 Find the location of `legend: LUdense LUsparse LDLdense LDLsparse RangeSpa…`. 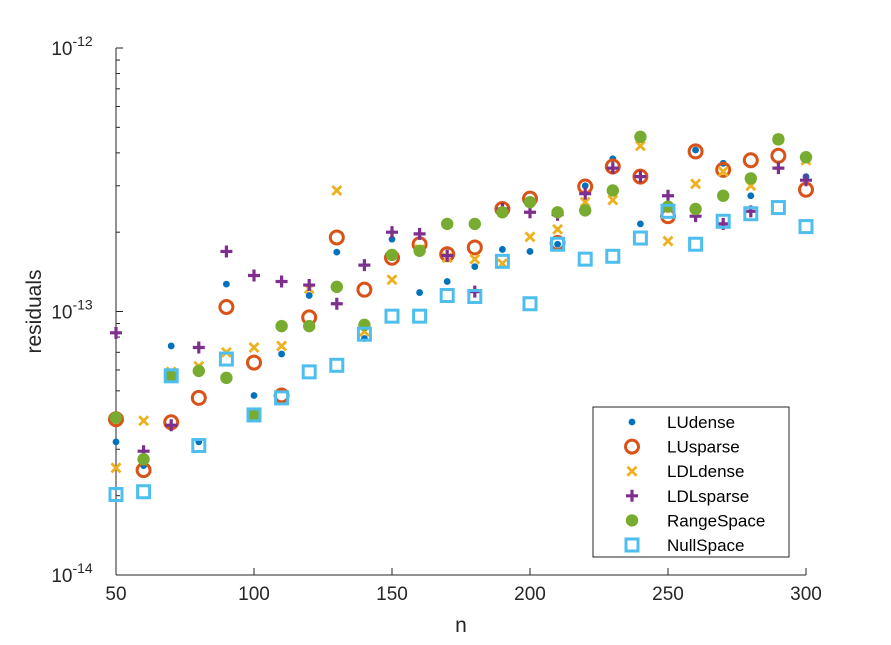

legend: LUdense LUsparse LDLdense LDLsparse RangeSpa… is located at coordinates (691, 482).